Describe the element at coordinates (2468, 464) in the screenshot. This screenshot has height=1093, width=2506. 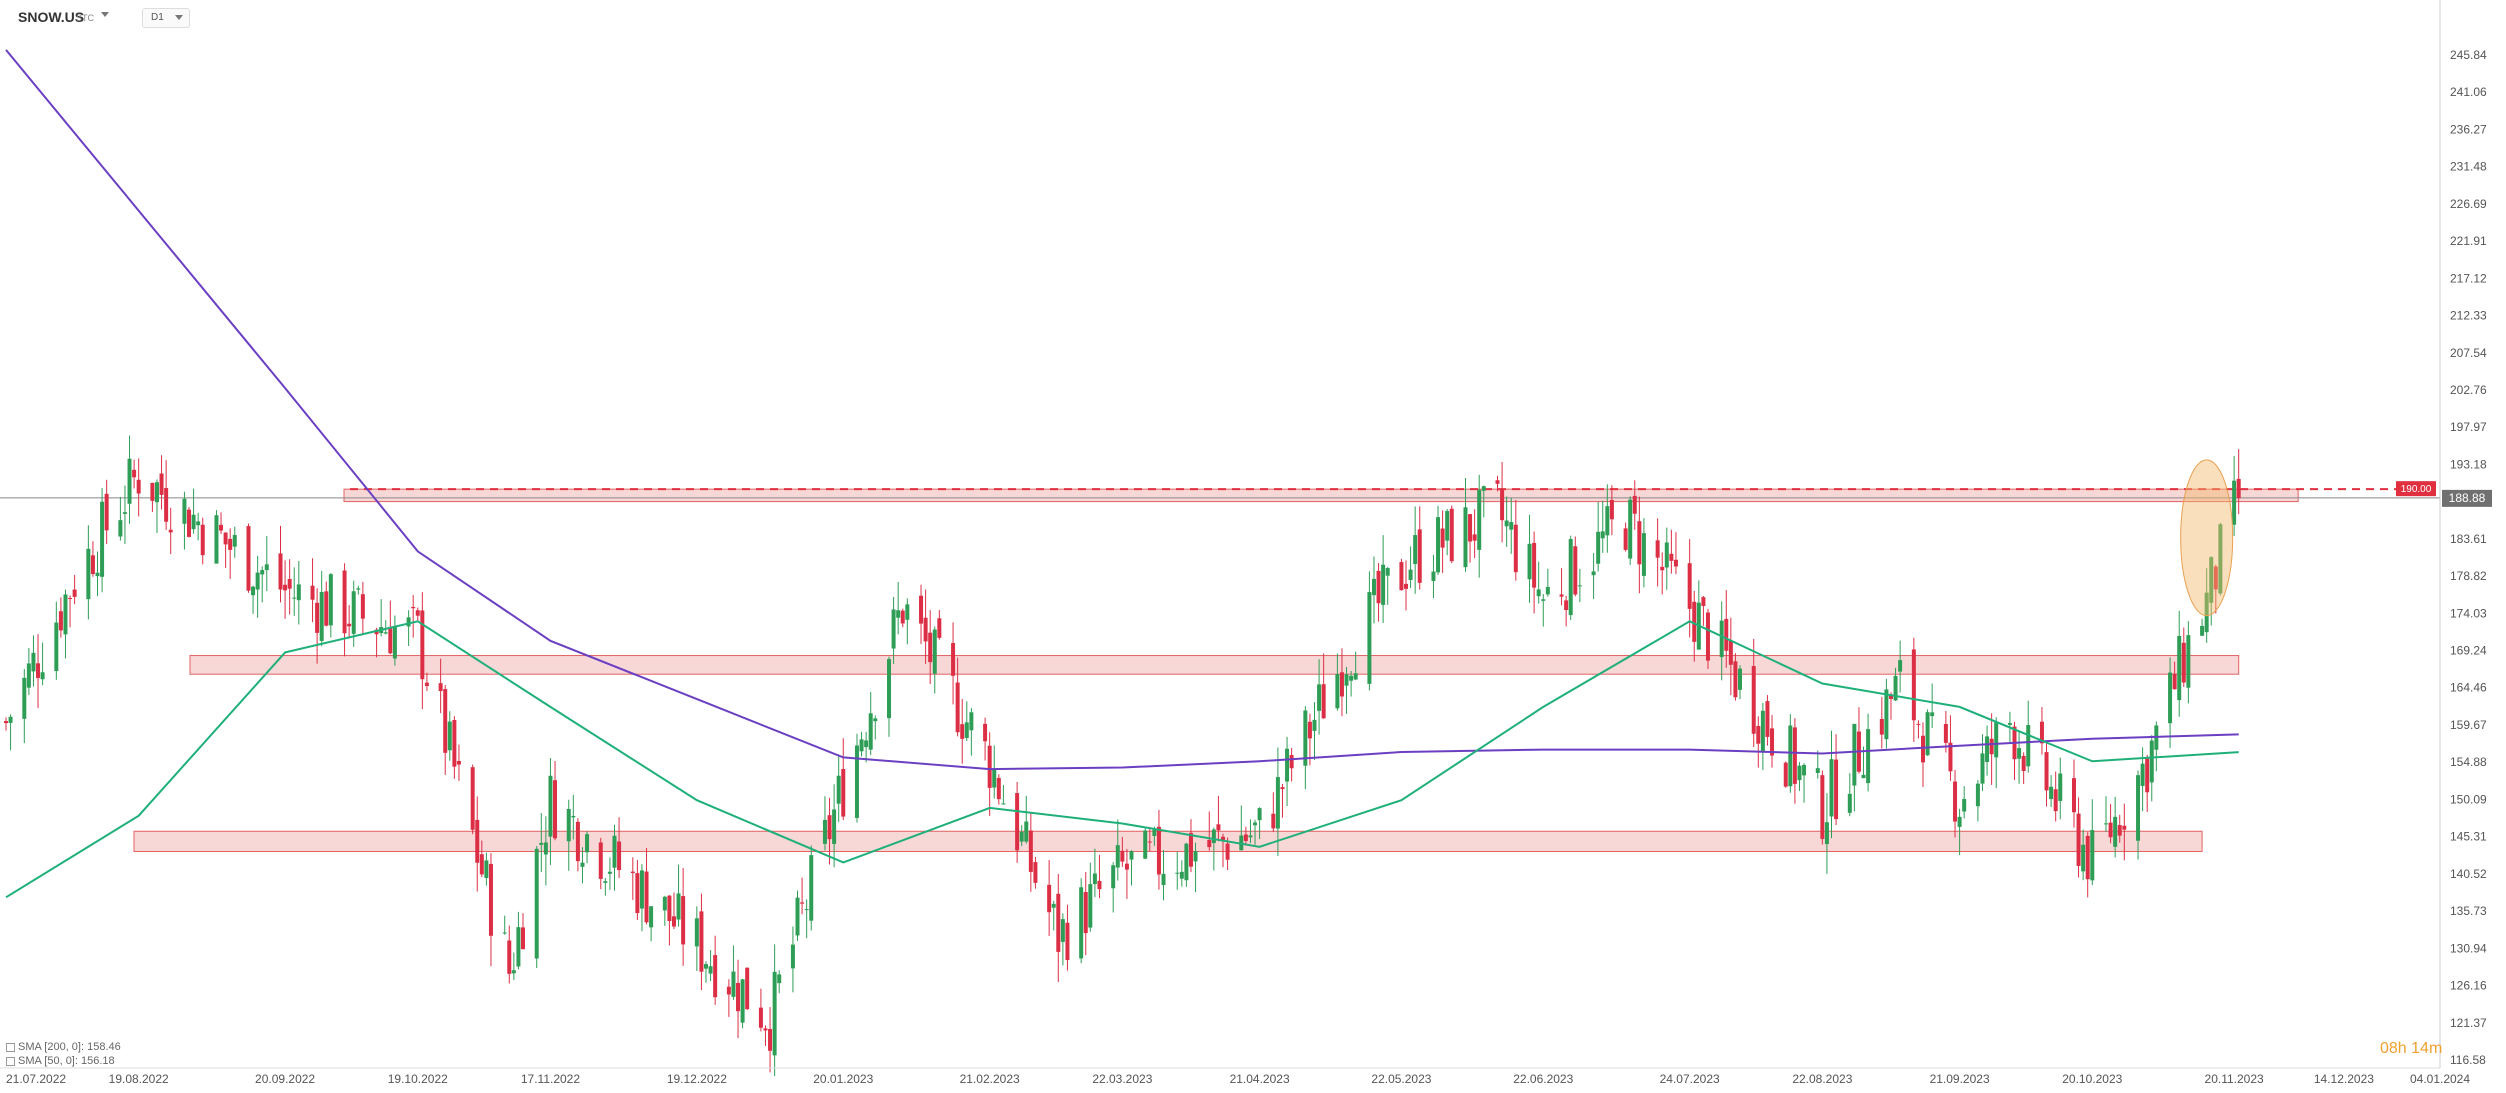
I see `y-tick-label: 193.18` at that location.